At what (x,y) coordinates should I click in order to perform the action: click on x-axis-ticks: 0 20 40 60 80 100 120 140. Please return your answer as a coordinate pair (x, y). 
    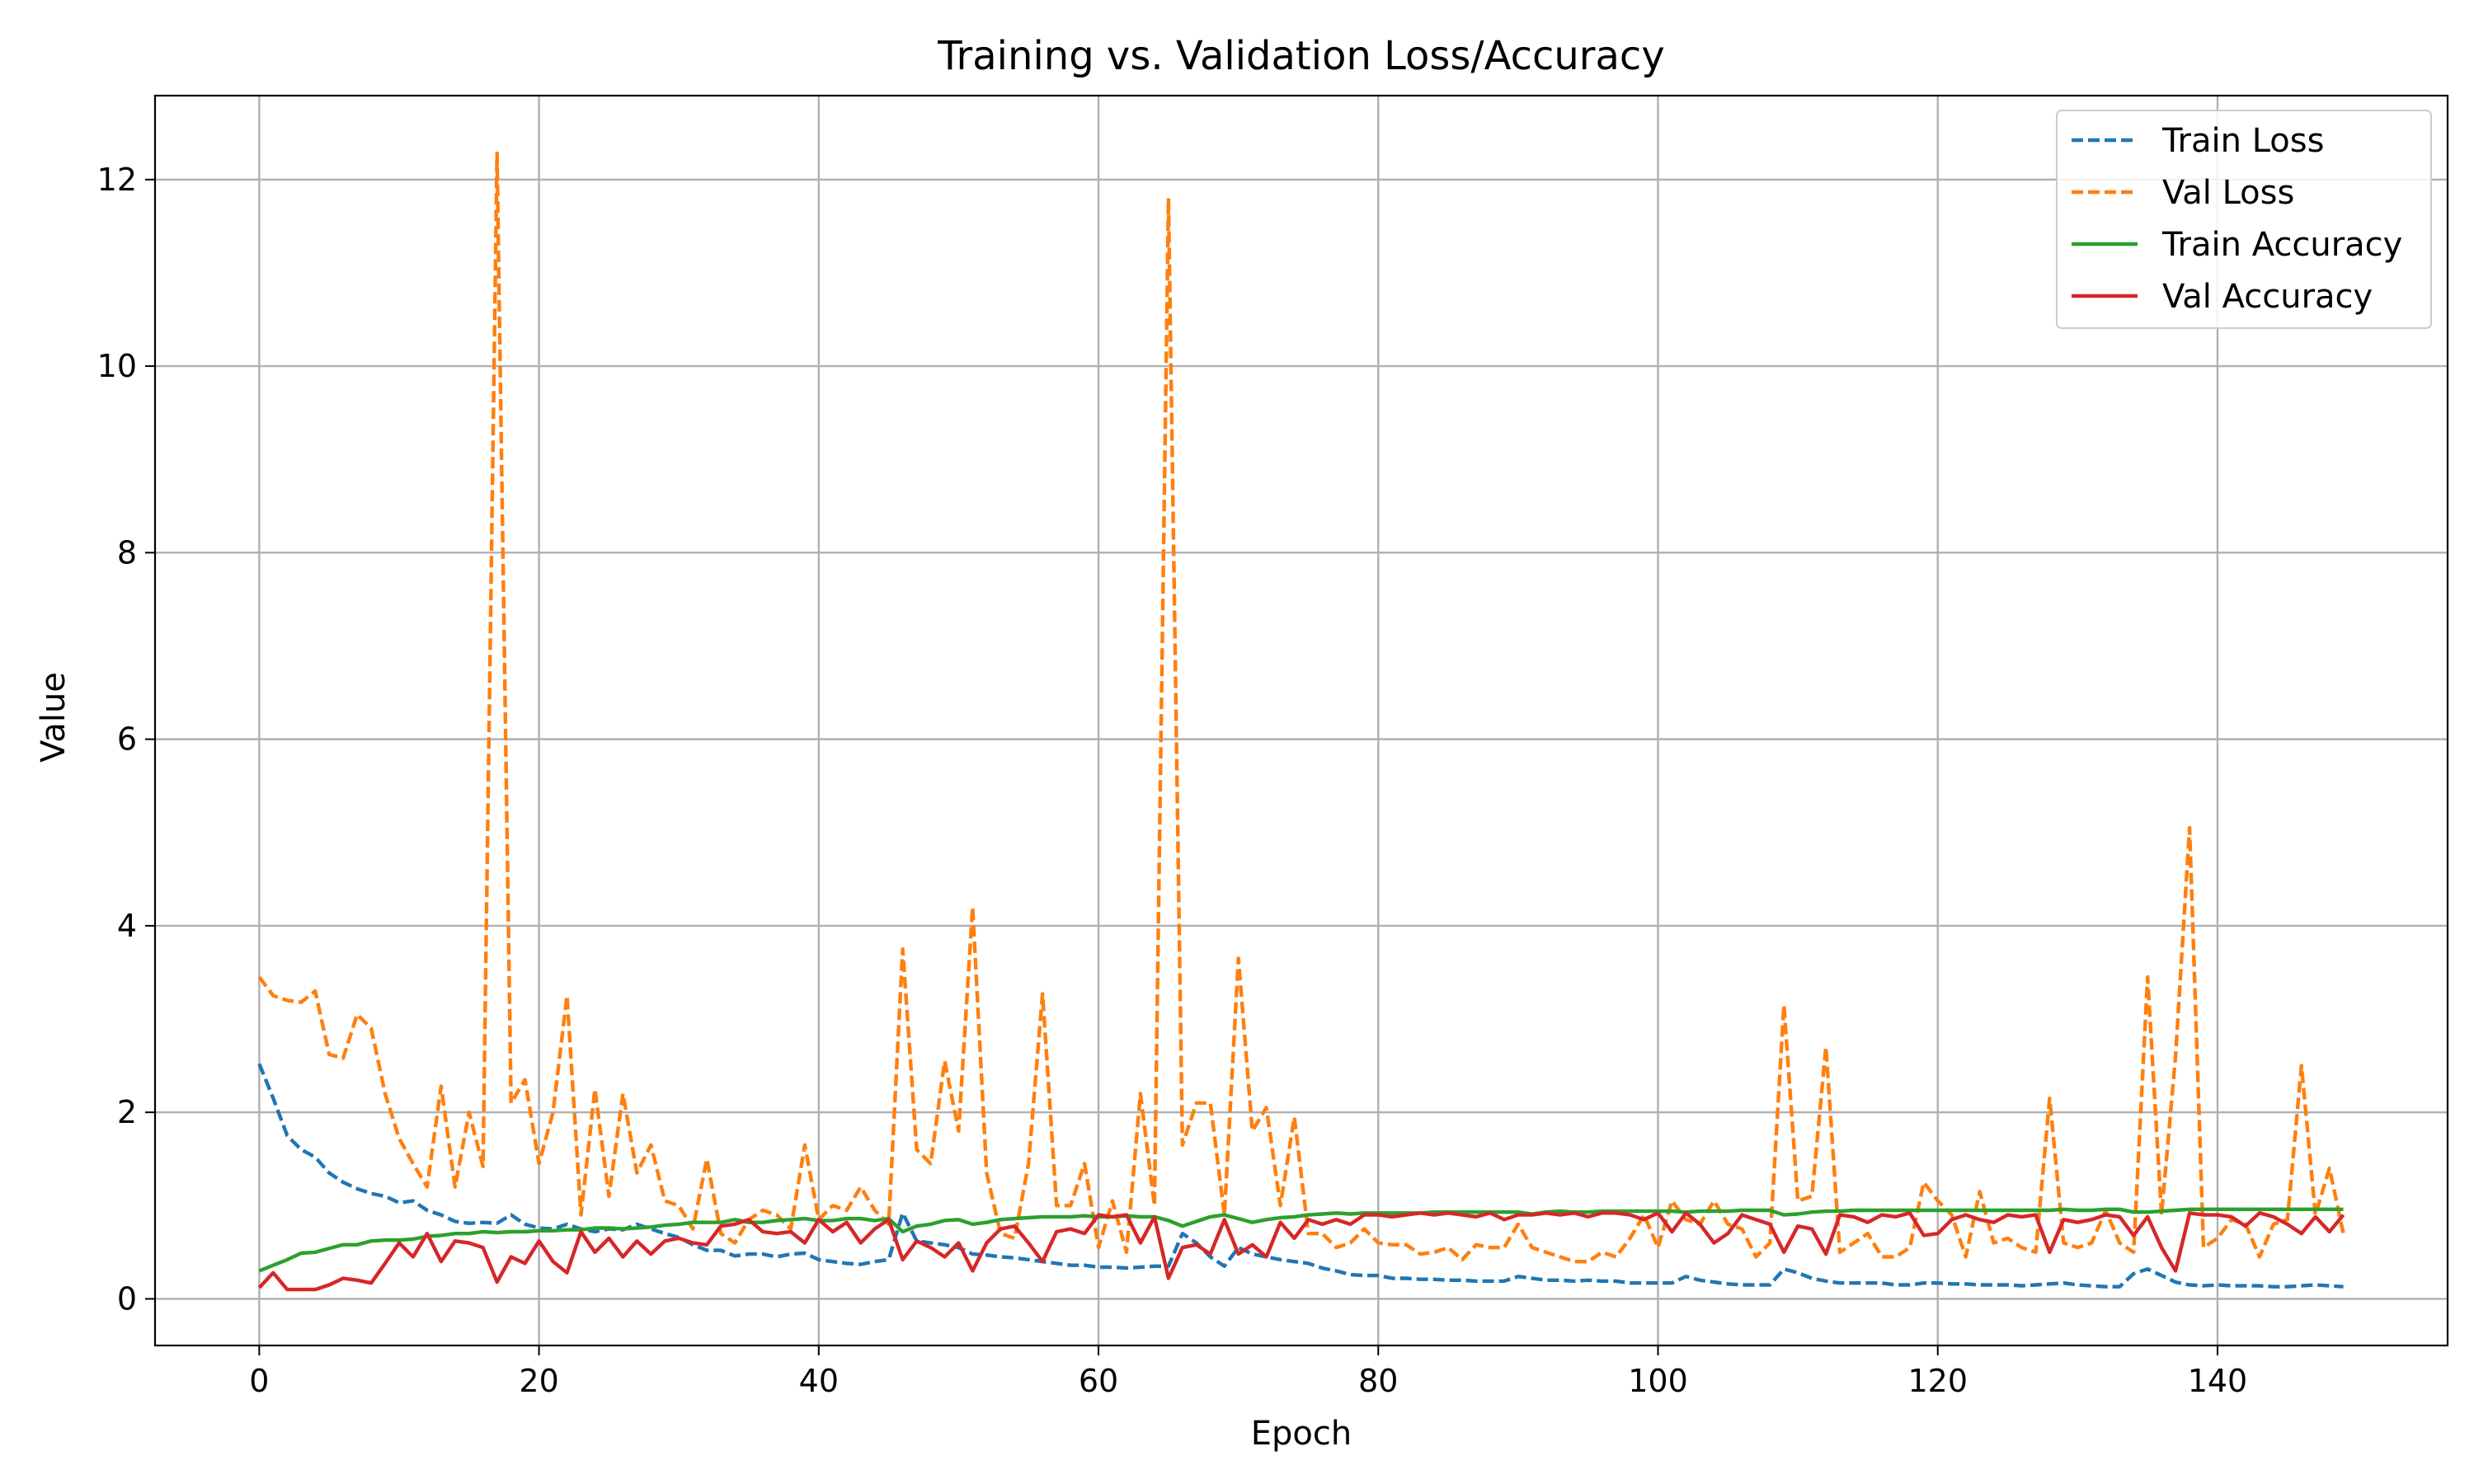
    Looking at the image, I should click on (1248, 1372).